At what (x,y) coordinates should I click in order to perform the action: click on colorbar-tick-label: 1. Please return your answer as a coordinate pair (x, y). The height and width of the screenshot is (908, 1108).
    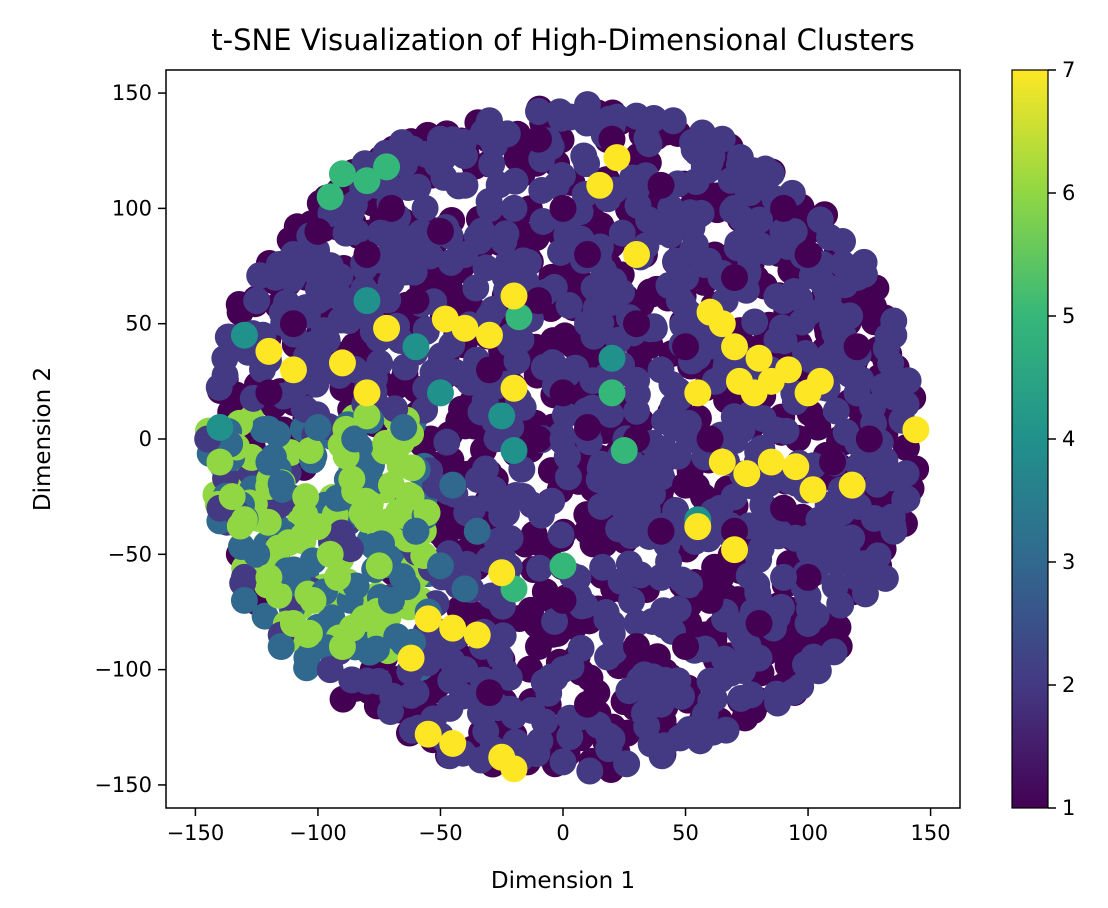
    Looking at the image, I should click on (1068, 808).